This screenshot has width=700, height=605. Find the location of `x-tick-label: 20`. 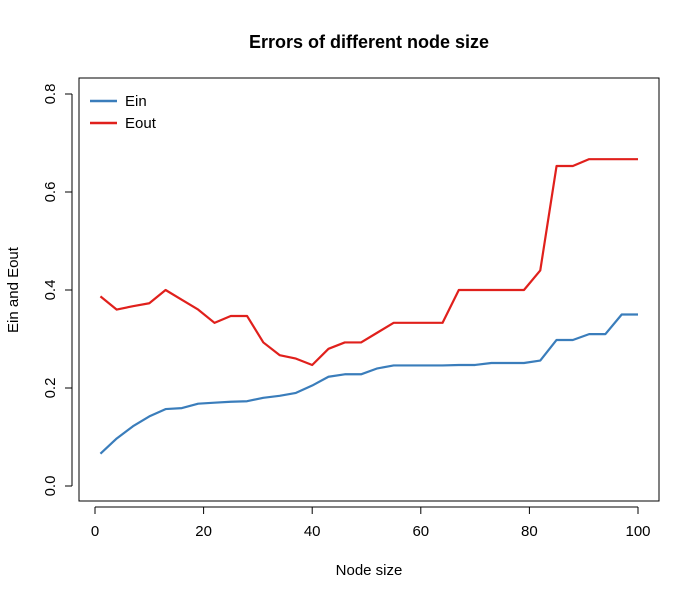

x-tick-label: 20 is located at coordinates (203, 531).